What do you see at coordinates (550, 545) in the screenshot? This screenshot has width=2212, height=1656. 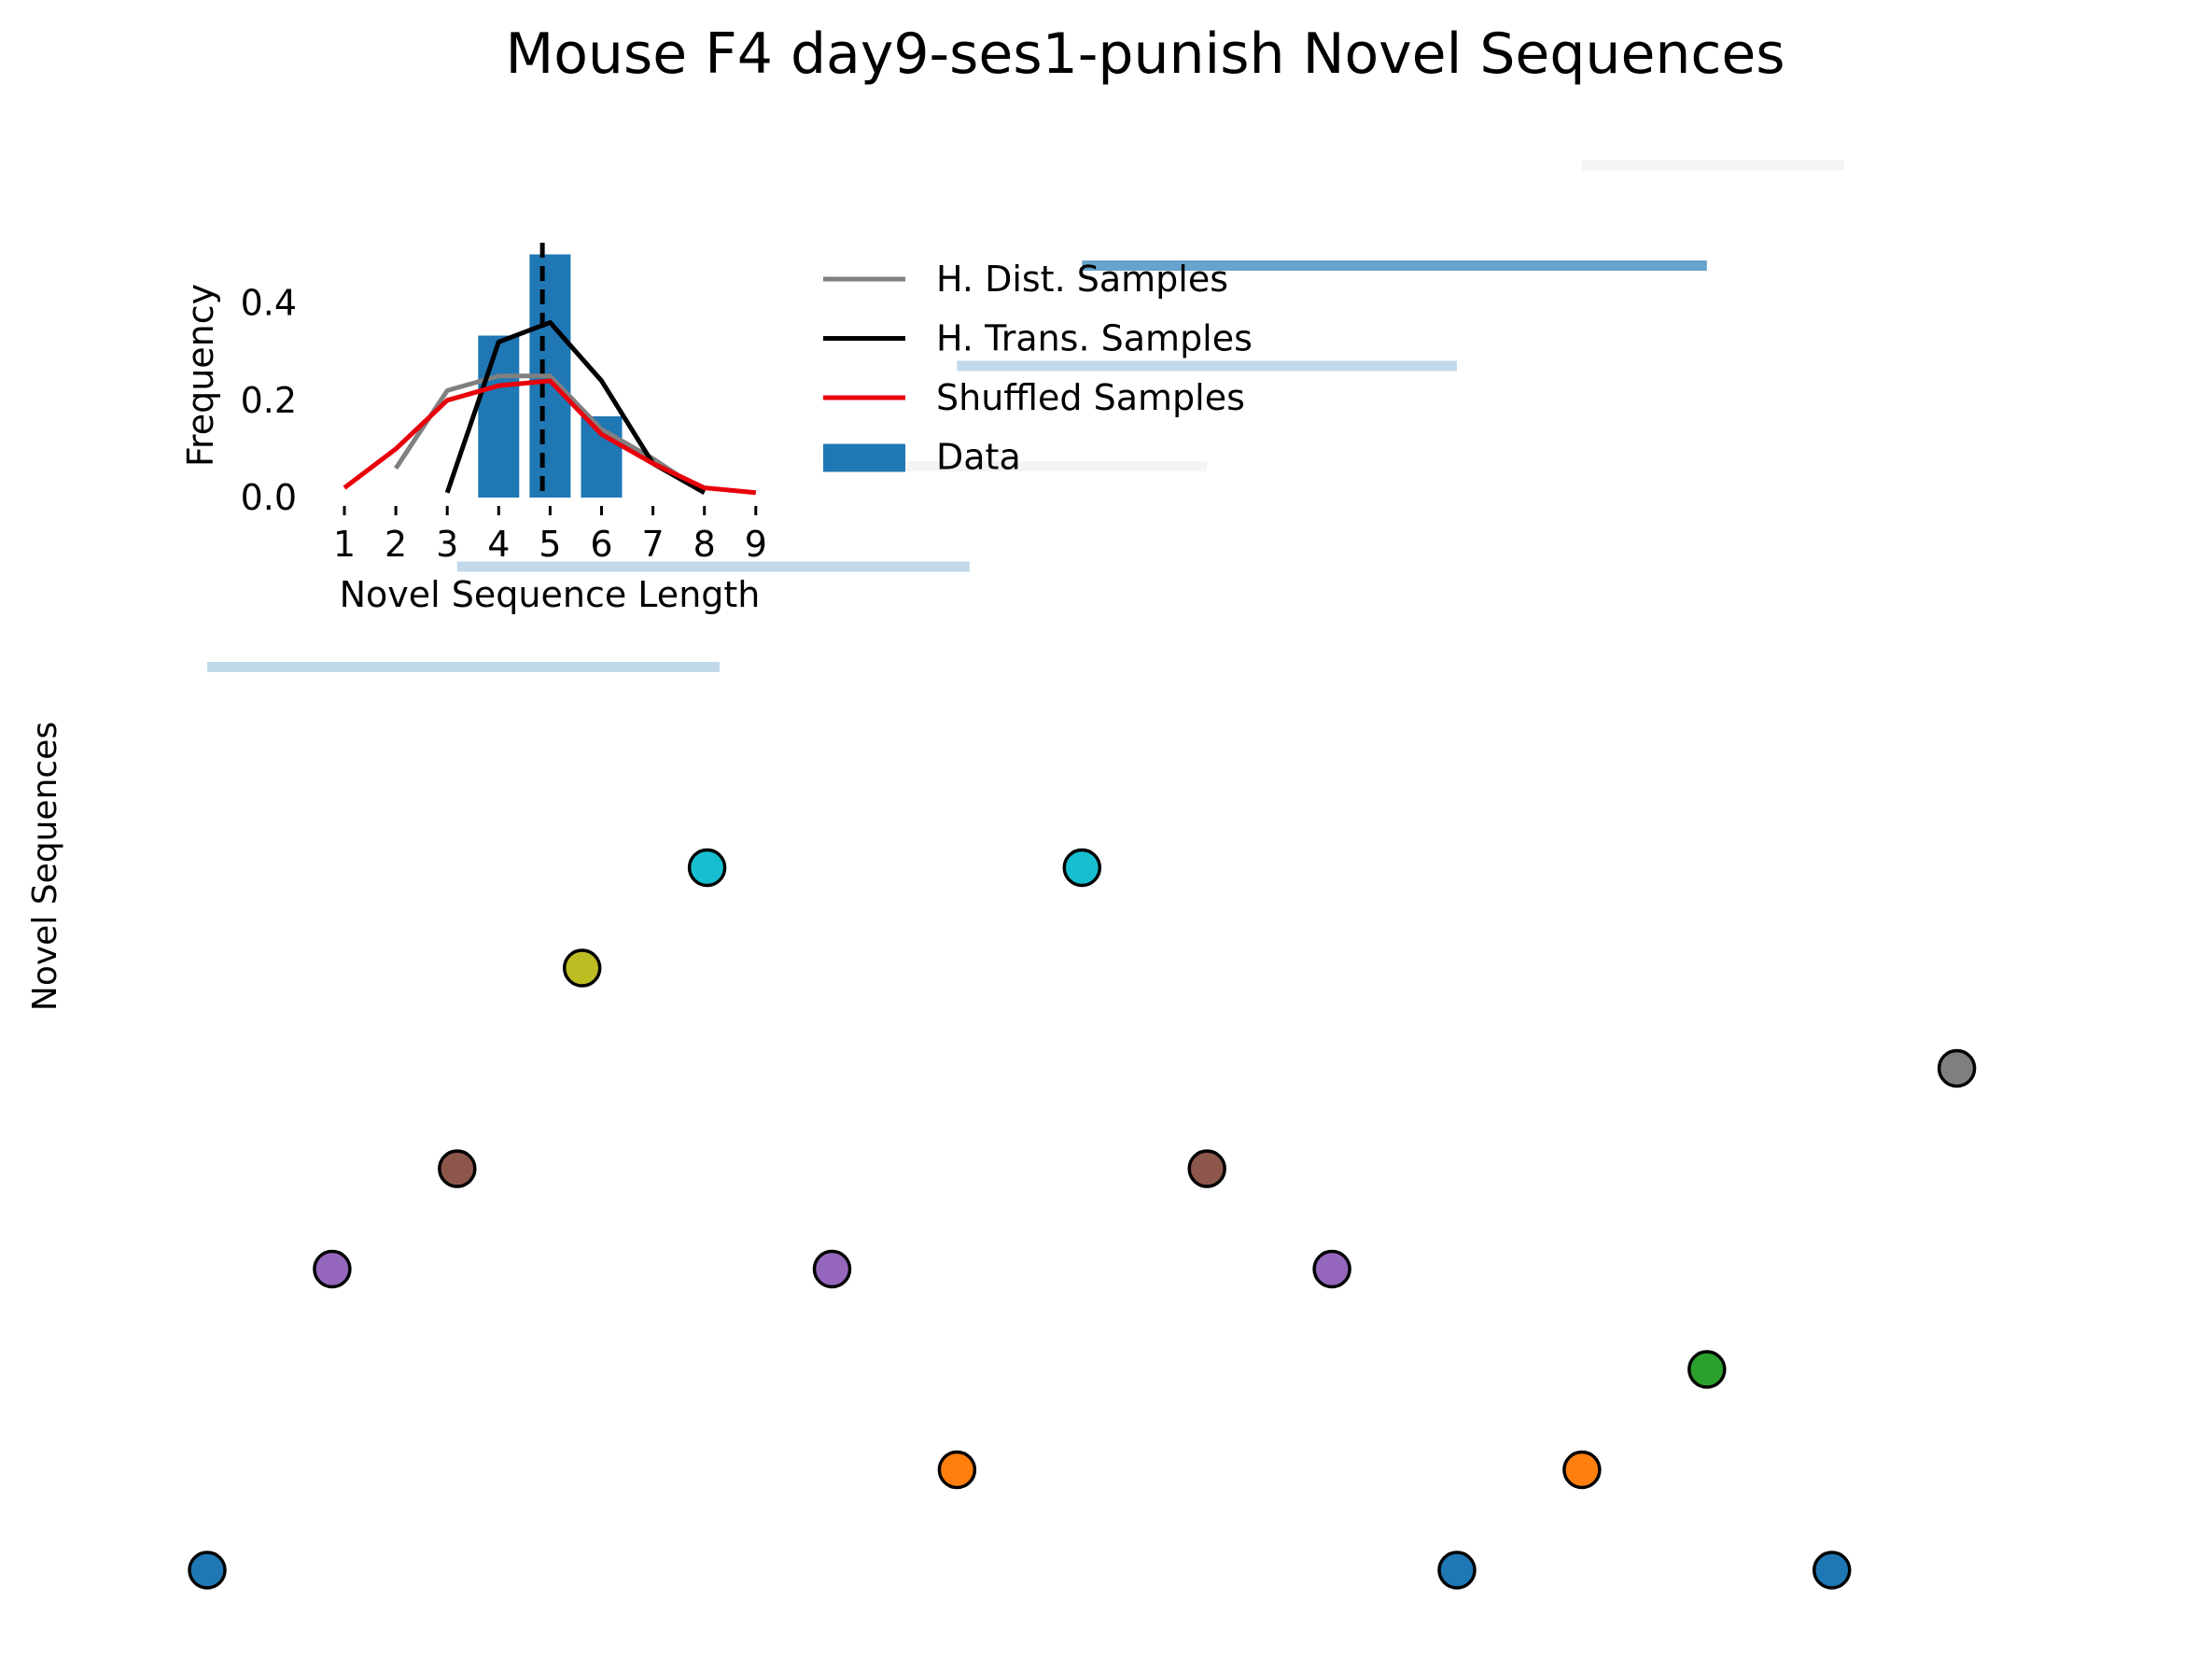 I see `x-tick-label-5: 5` at bounding box center [550, 545].